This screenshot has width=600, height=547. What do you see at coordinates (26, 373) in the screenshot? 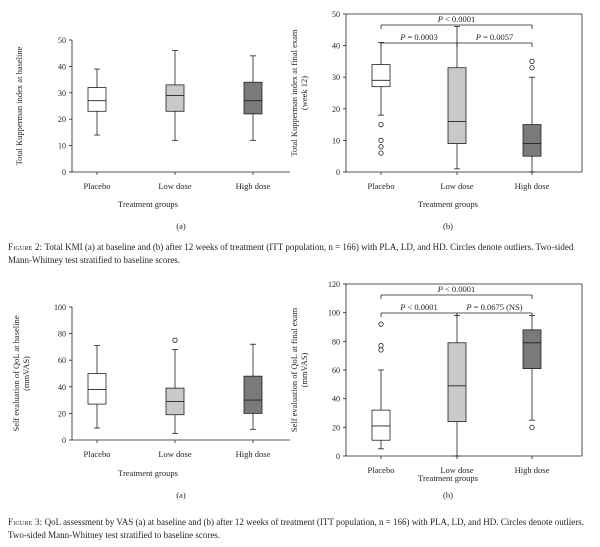
I see `y-axis-title: (mmVAS)` at bounding box center [26, 373].